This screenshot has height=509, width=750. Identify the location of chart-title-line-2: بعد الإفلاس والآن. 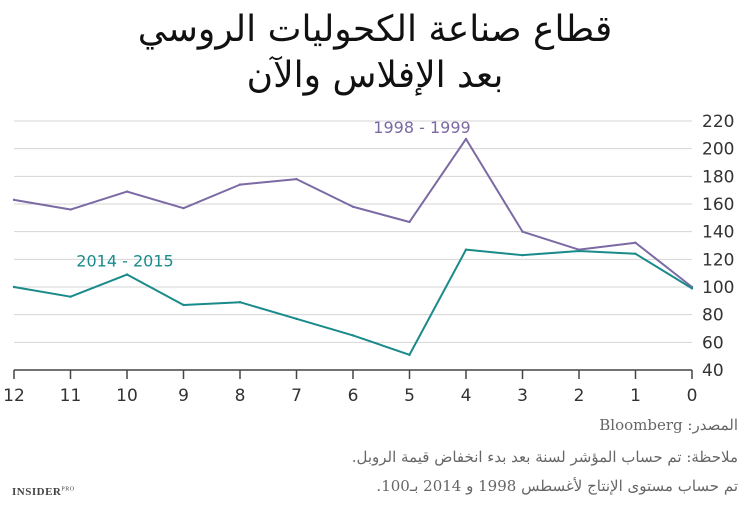
(375, 75).